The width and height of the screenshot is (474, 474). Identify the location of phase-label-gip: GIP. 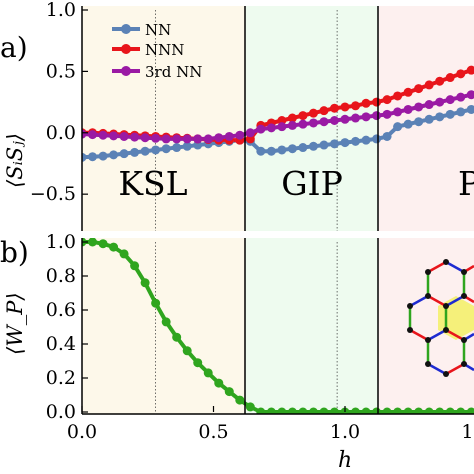
(312, 183).